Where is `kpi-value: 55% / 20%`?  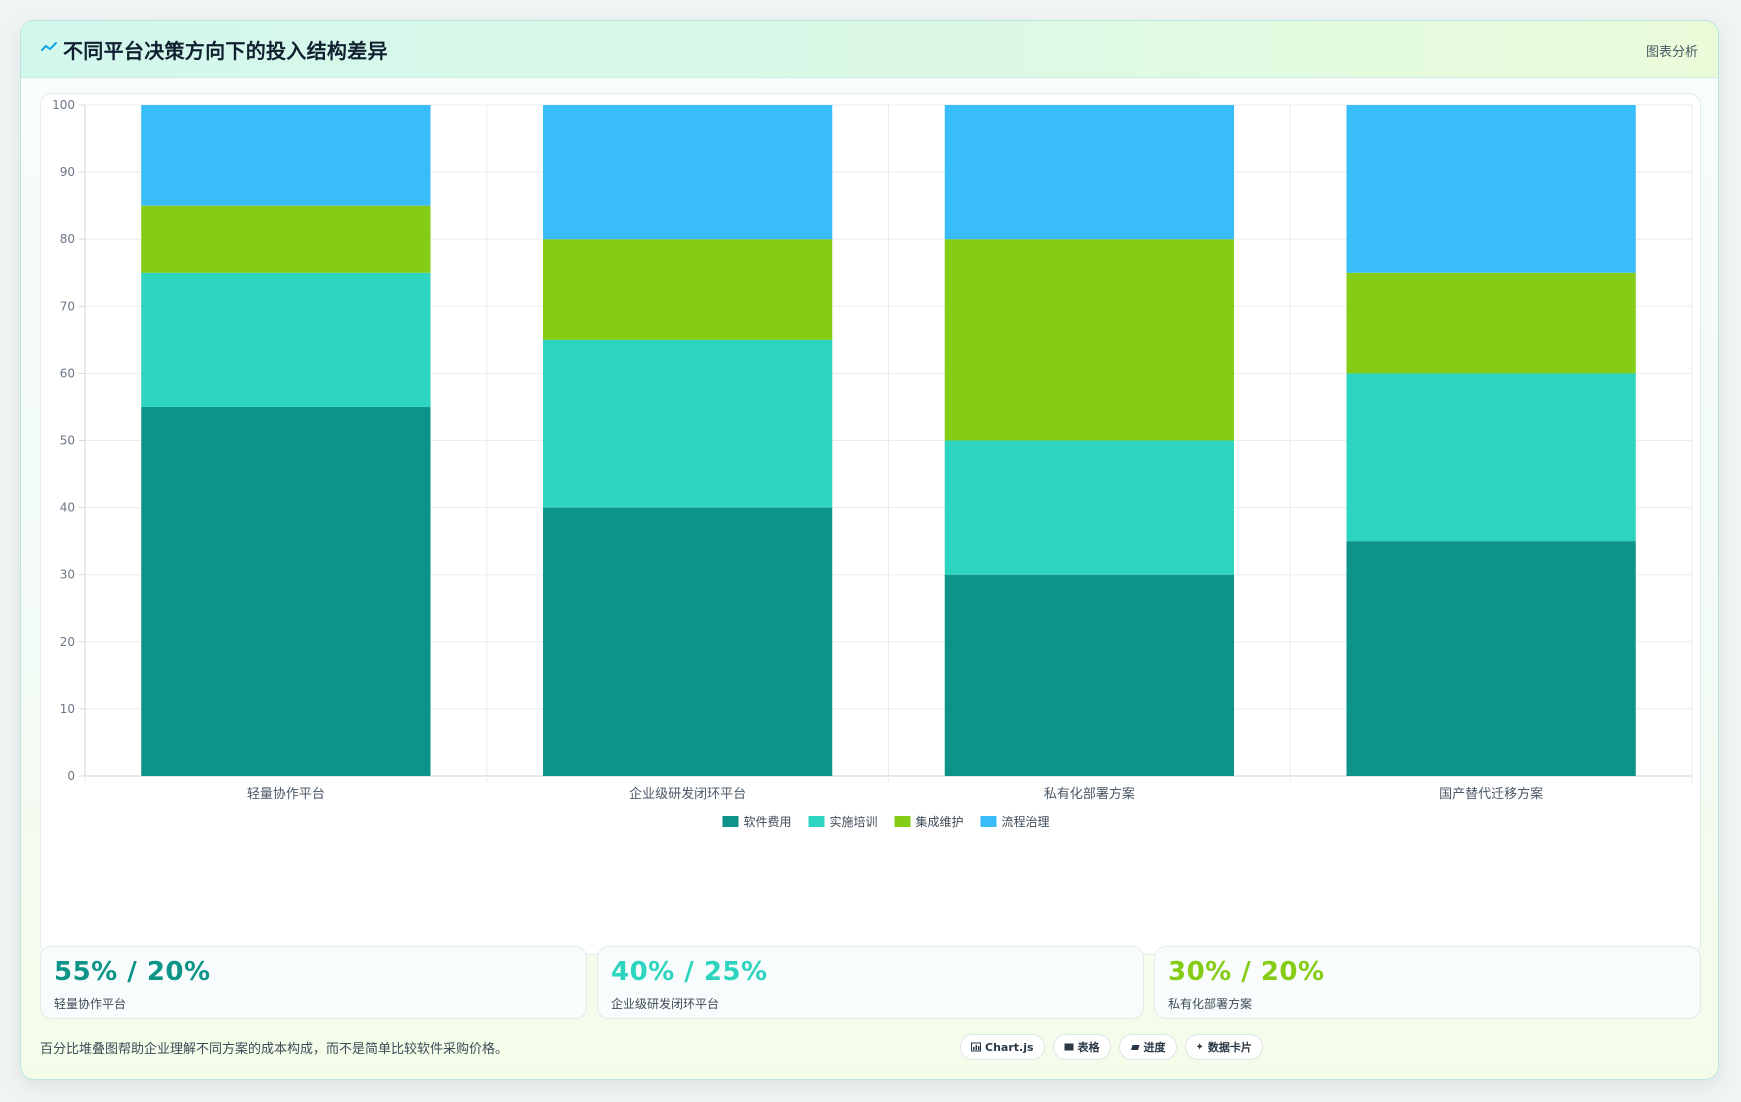
kpi-value: 55% / 20% is located at coordinates (132, 972).